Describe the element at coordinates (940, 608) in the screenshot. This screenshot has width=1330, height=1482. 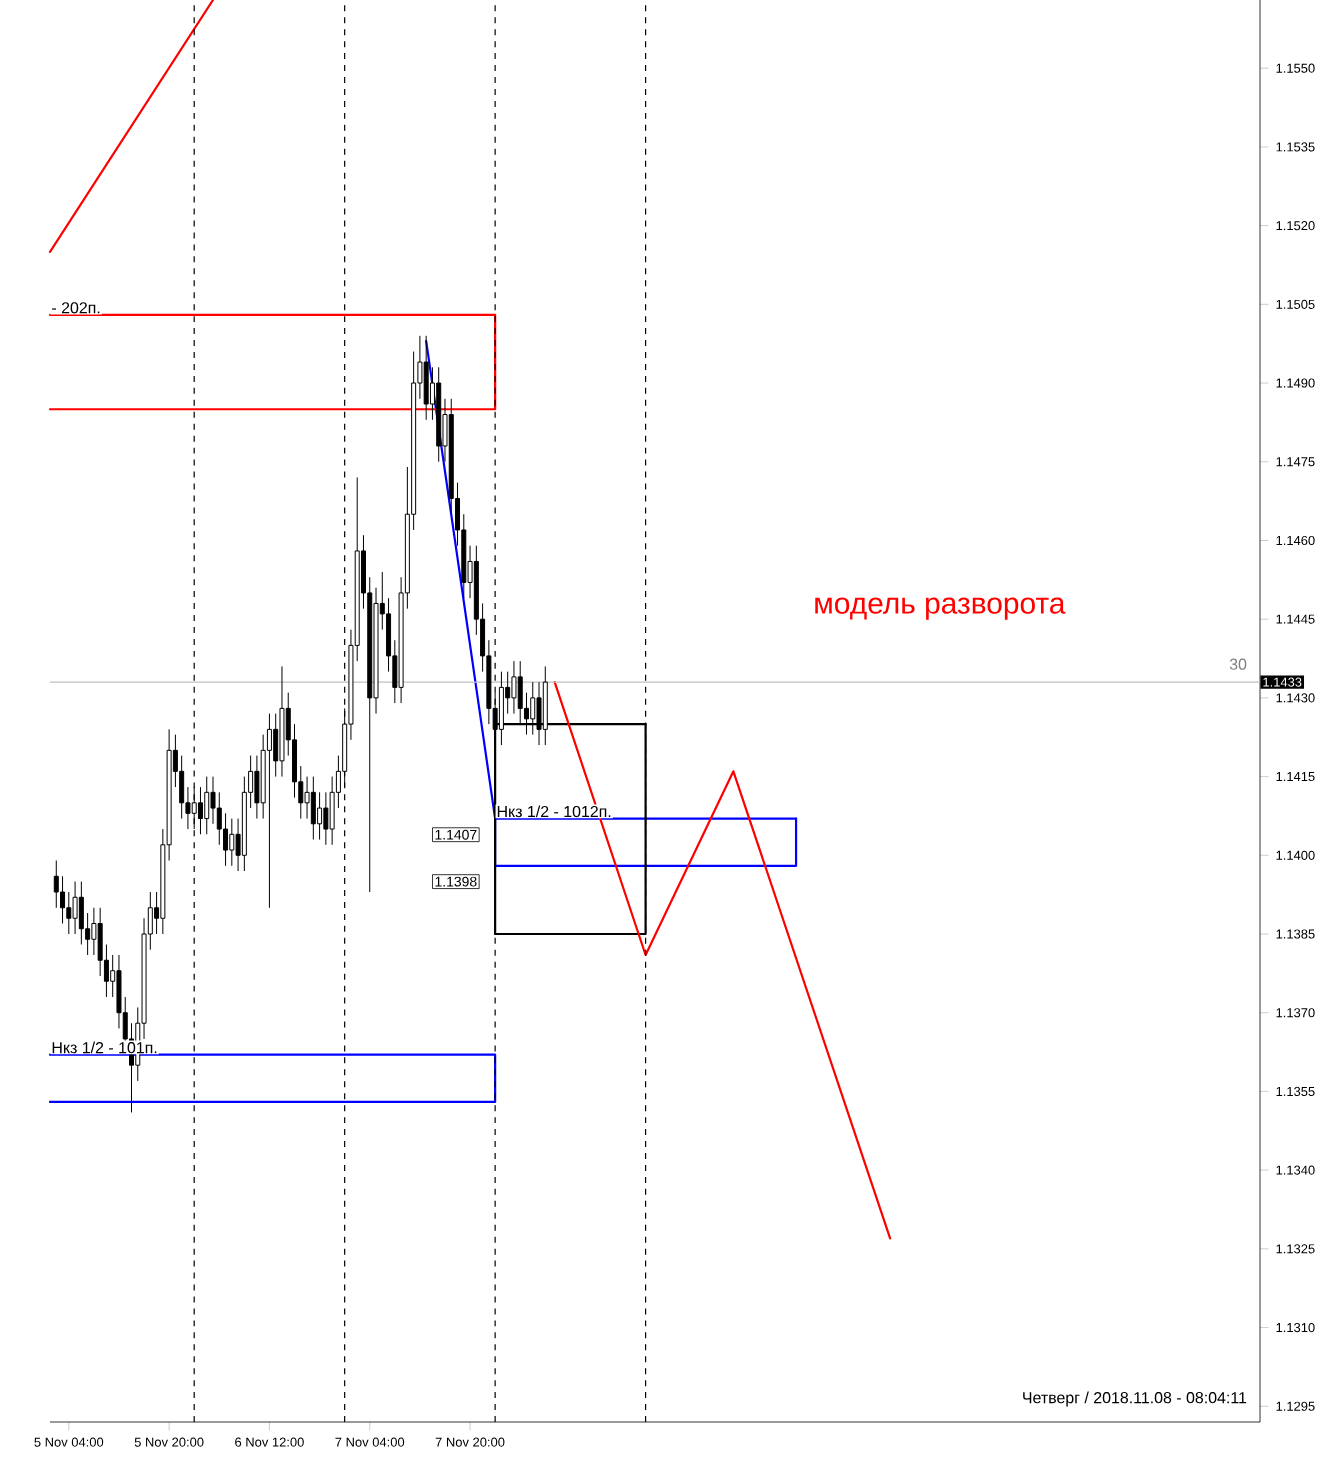
I see `annotation: модель разворота` at that location.